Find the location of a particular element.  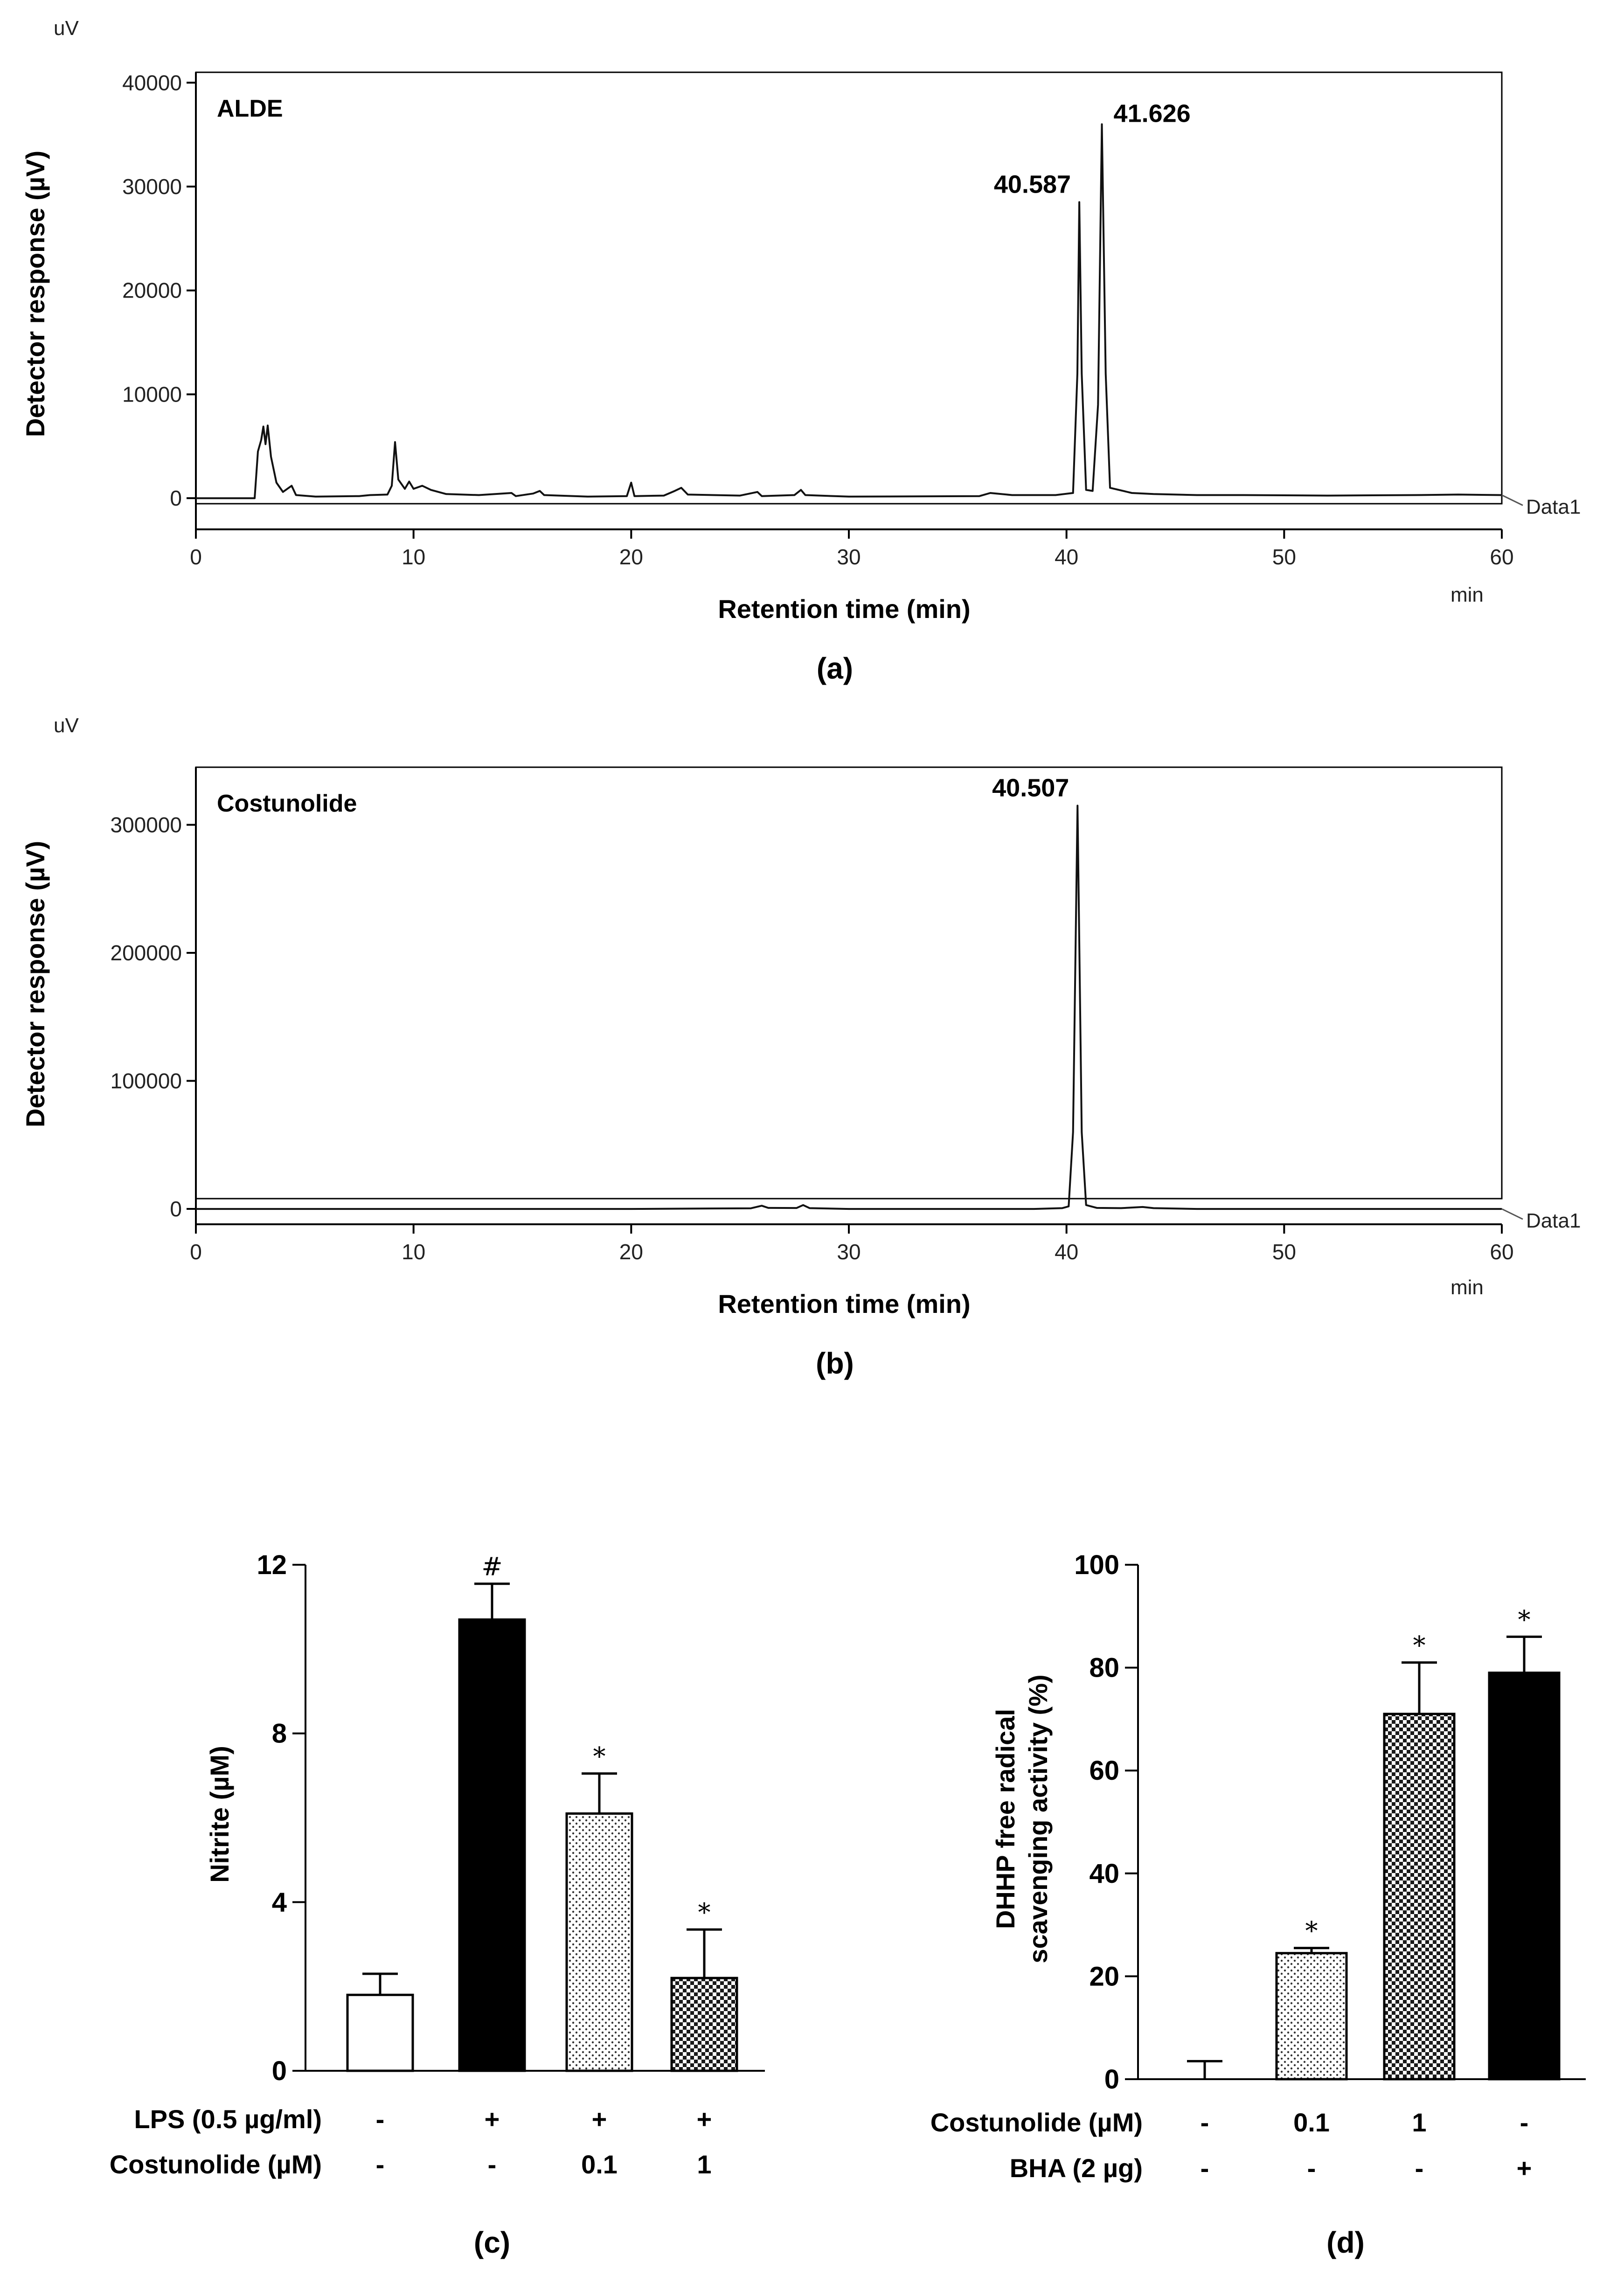

group-row-value-d-0-0: - is located at coordinates (1205, 2122).